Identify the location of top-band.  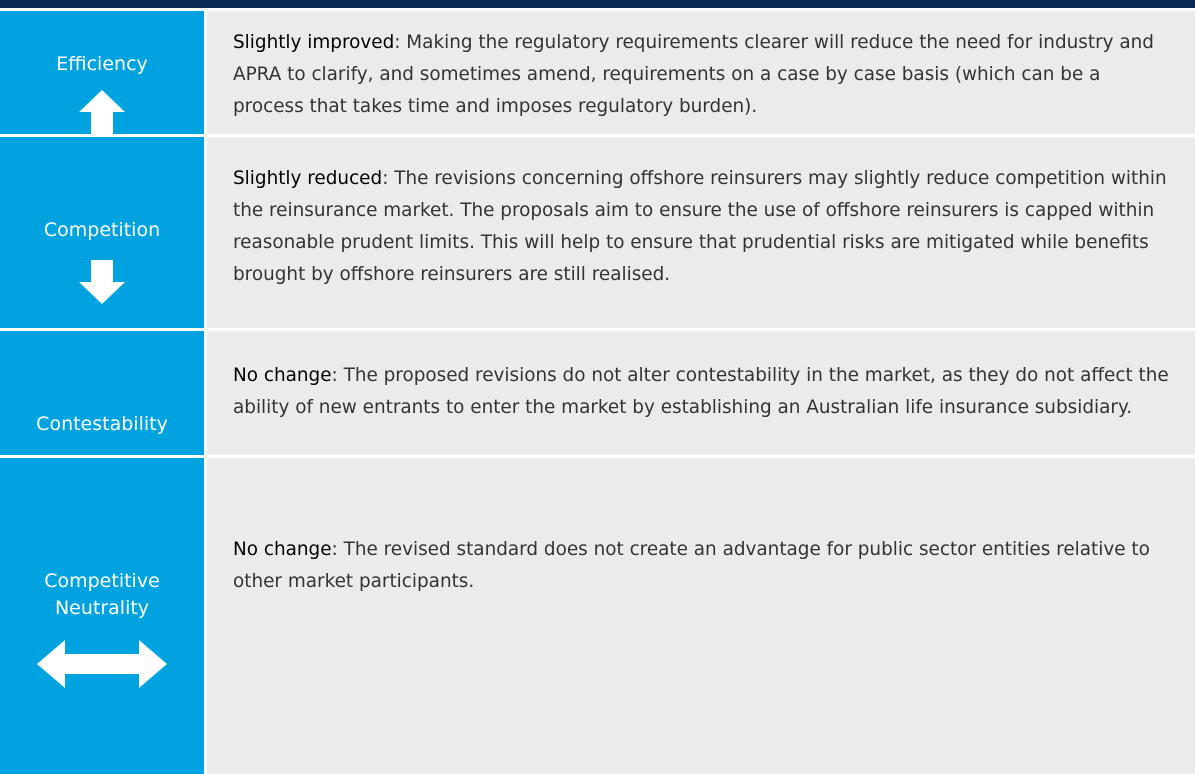
(597, 4).